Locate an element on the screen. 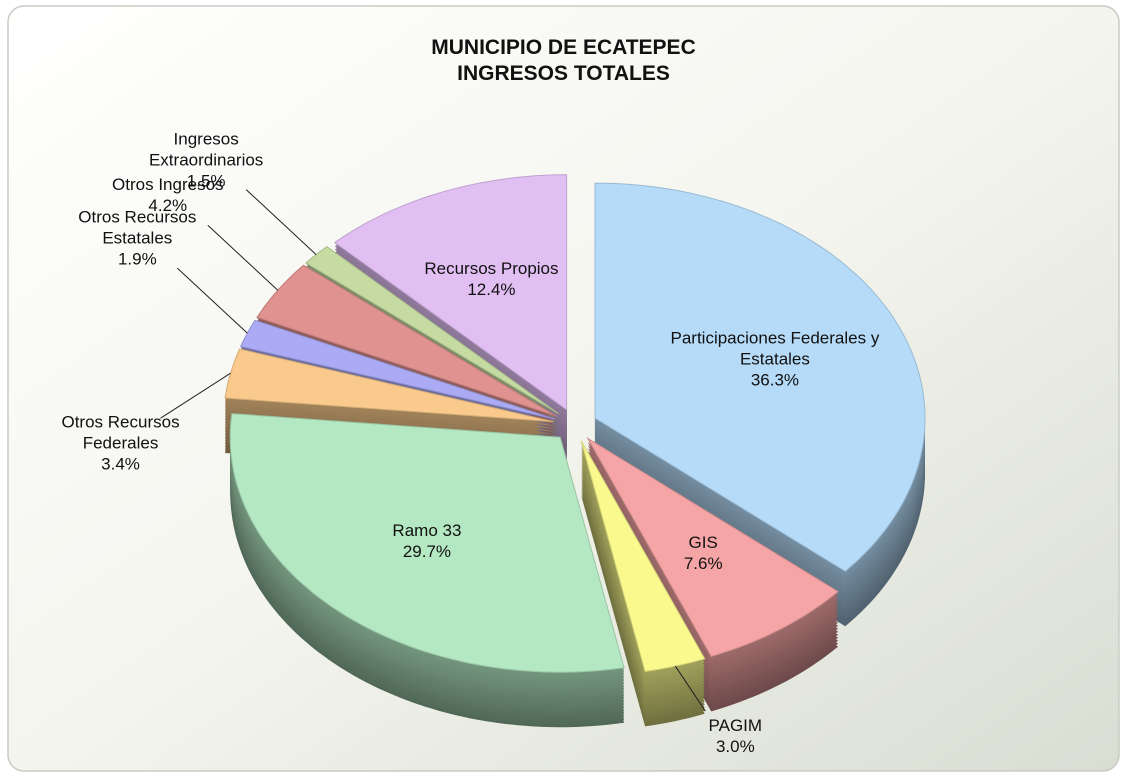  label-value: 29.7% is located at coordinates (427, 552).